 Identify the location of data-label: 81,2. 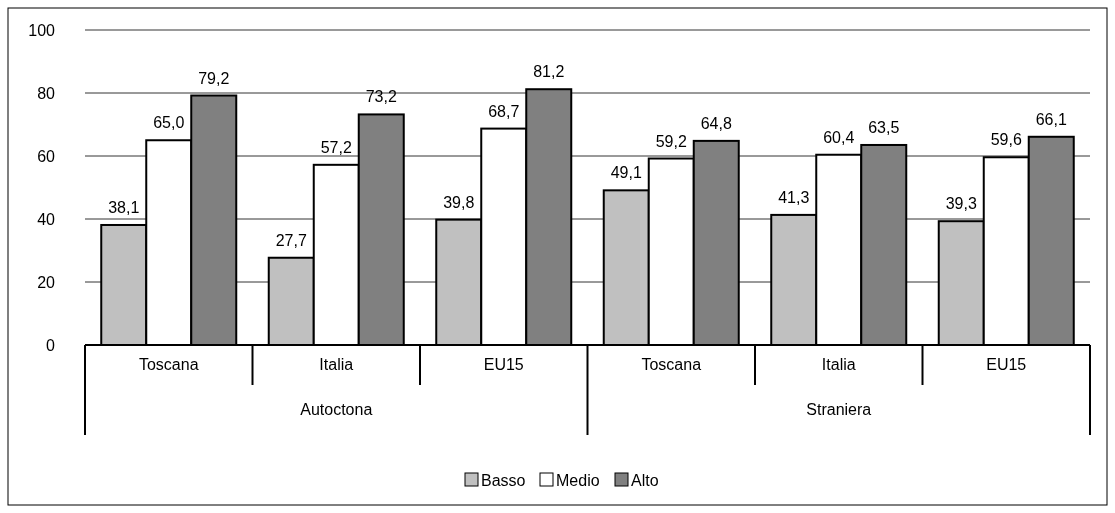
(549, 72).